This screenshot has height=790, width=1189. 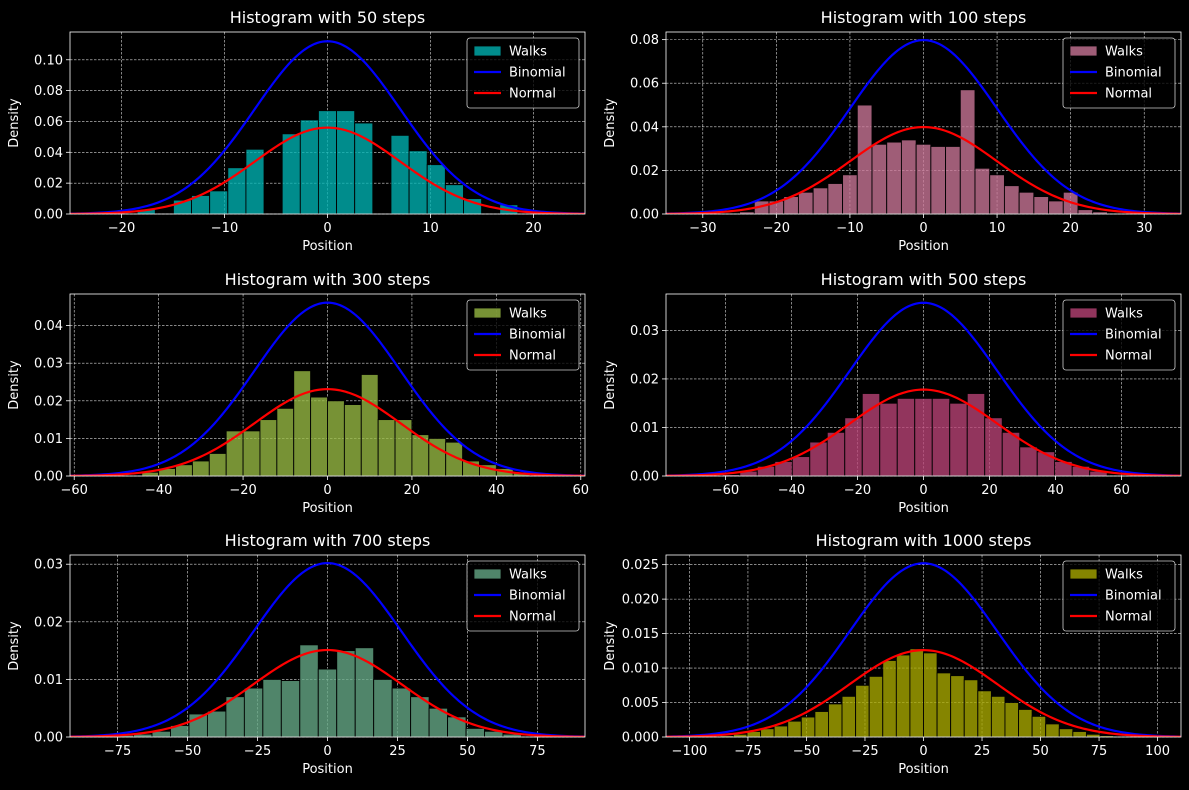 I want to click on y-tick-label: 0.005, so click(x=640, y=703).